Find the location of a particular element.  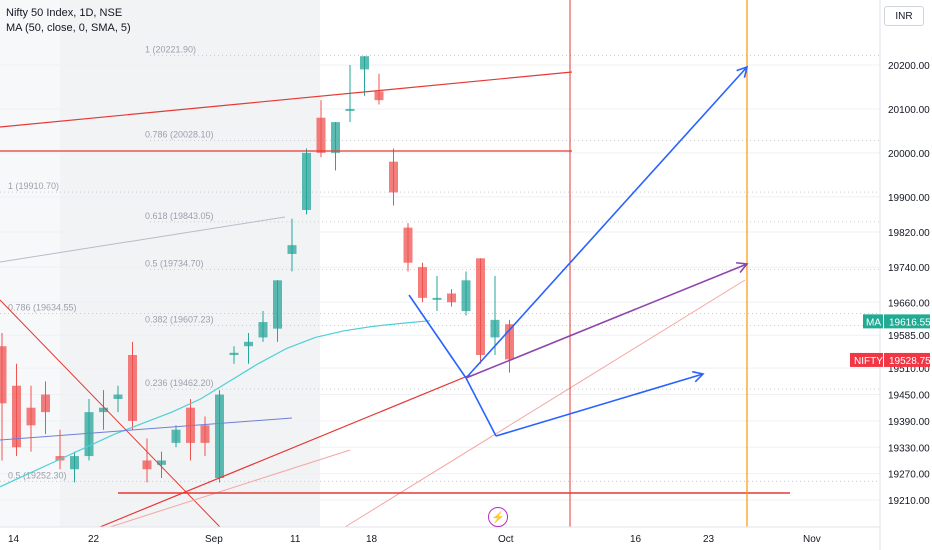

nifty-tag-label: NIFTY is located at coordinates (868, 361).